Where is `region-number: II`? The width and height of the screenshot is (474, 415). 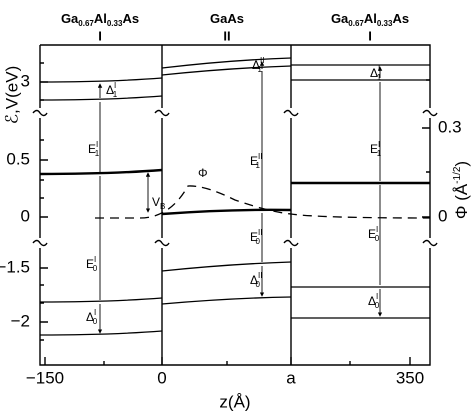
region-number: II is located at coordinates (226, 35).